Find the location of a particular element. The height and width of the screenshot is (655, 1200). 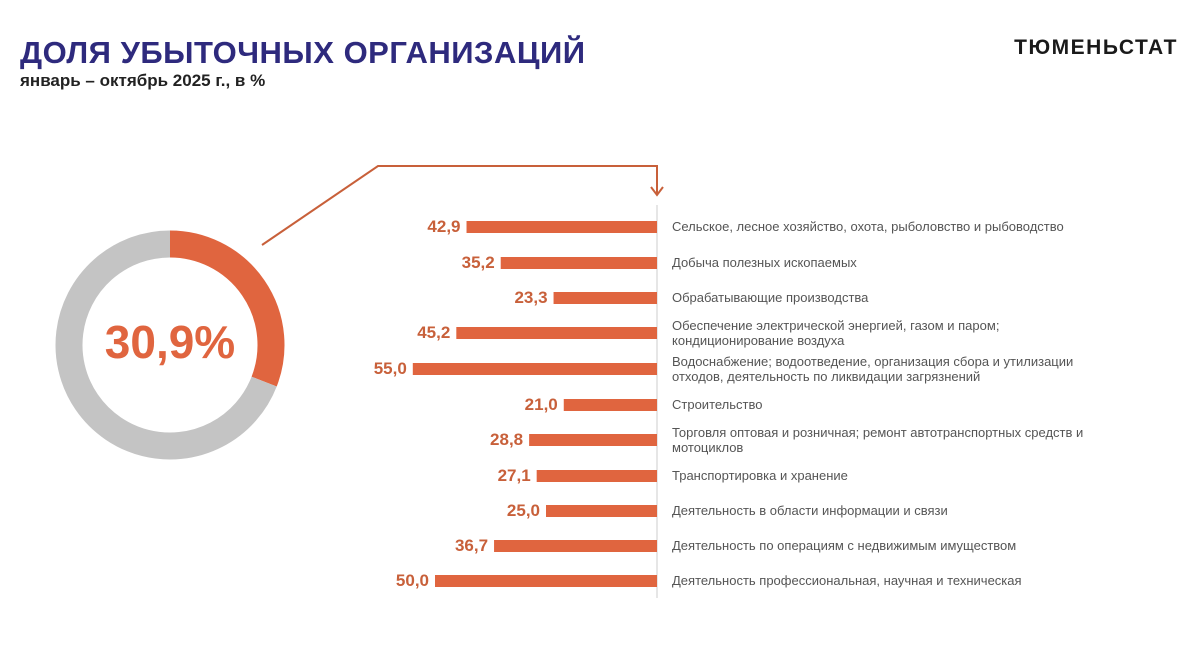

bar-value-label: 27,1 is located at coordinates (514, 475).